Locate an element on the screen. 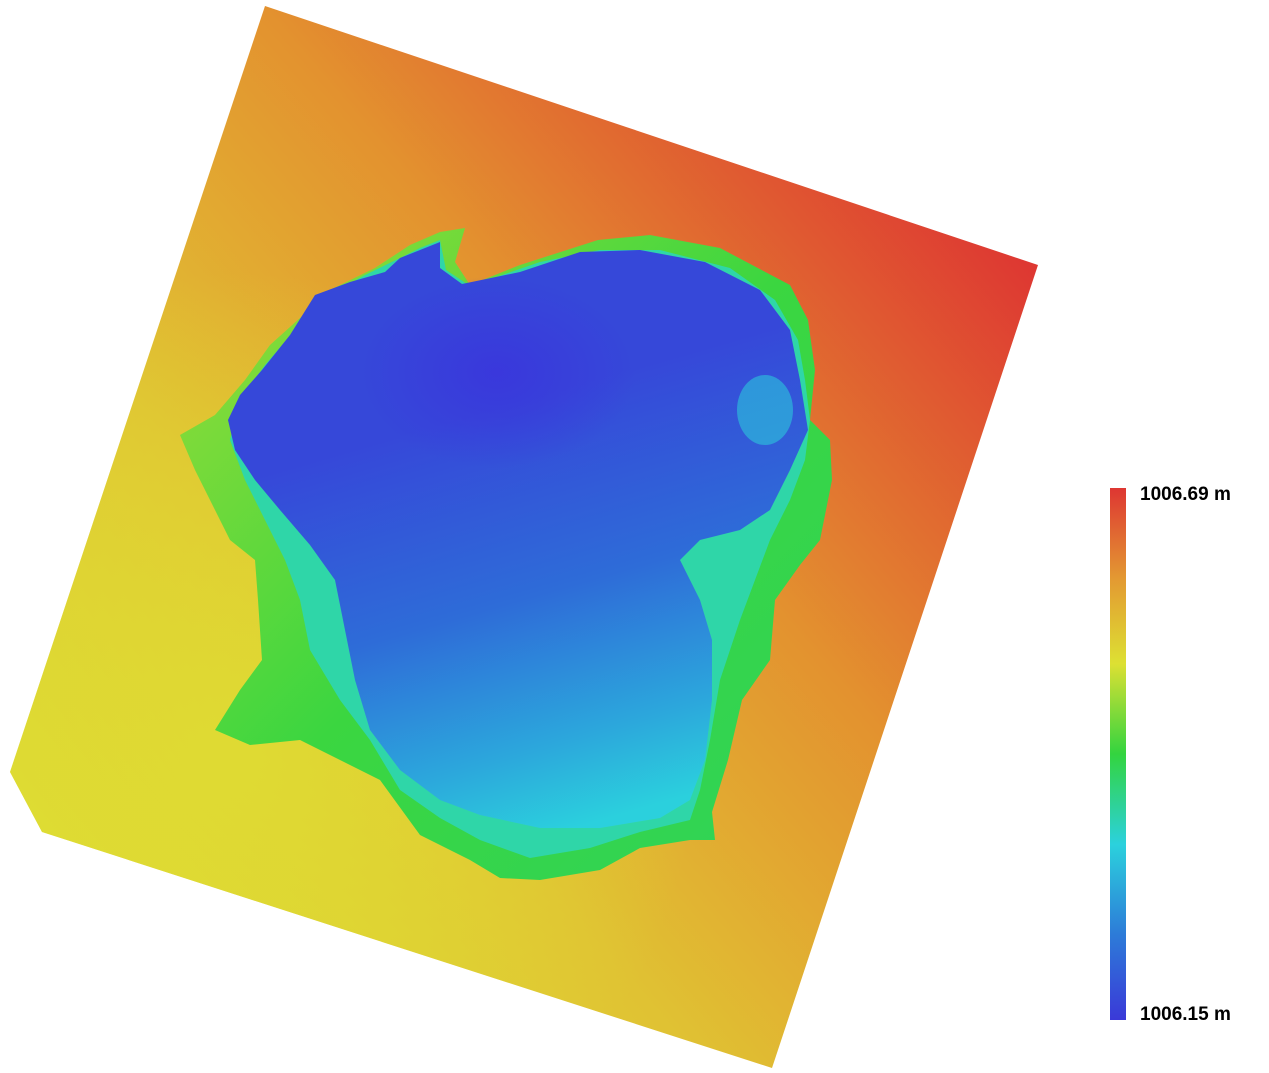 Image resolution: width=1269 pixels, height=1073 pixels. color-scale-bar is located at coordinates (1118, 754).